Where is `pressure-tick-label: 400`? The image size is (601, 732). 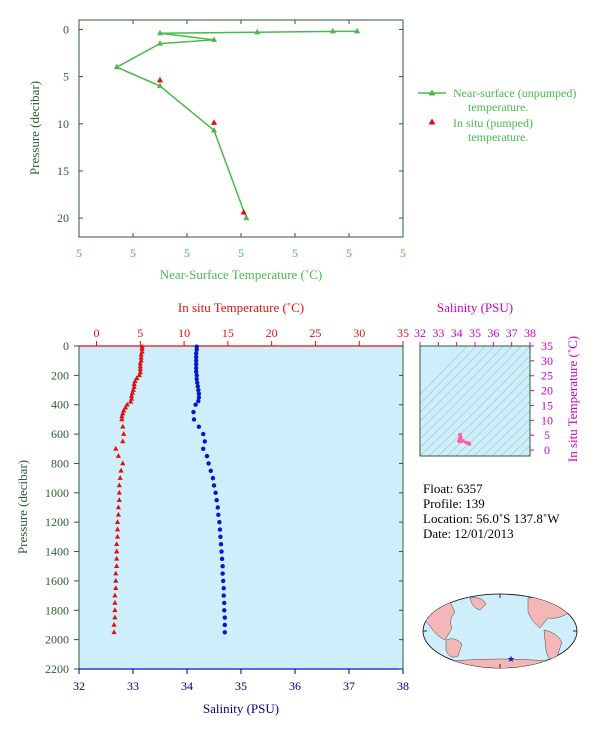 pressure-tick-label: 400 is located at coordinates (60, 405).